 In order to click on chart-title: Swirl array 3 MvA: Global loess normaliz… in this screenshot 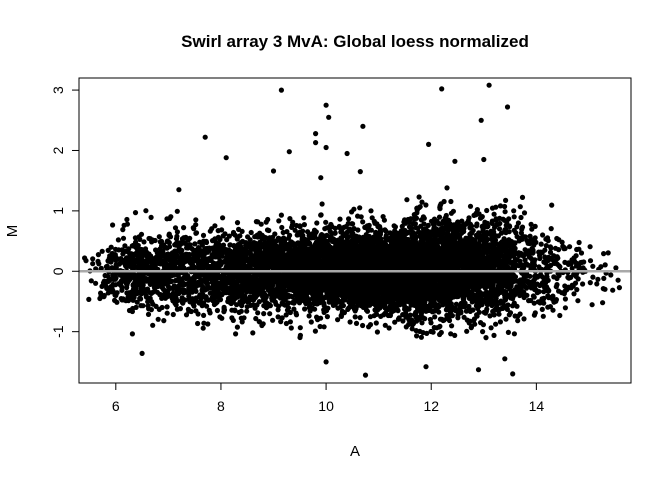, I will do `click(355, 41)`.